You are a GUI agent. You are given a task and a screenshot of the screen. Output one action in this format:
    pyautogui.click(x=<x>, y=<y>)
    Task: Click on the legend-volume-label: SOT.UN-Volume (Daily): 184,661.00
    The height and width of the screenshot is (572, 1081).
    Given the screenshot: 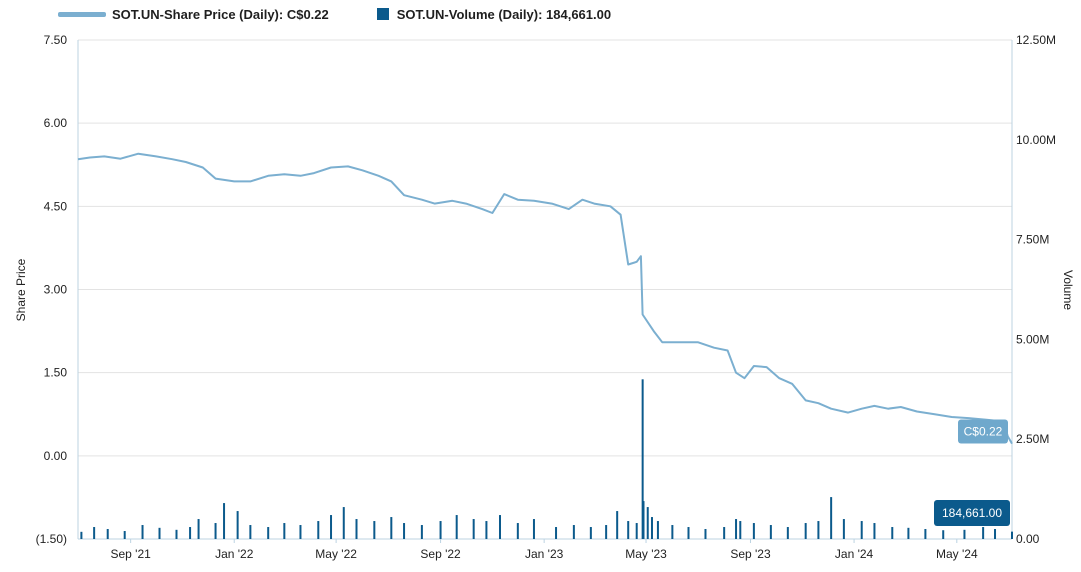 What is the action you would take?
    pyautogui.click(x=504, y=14)
    